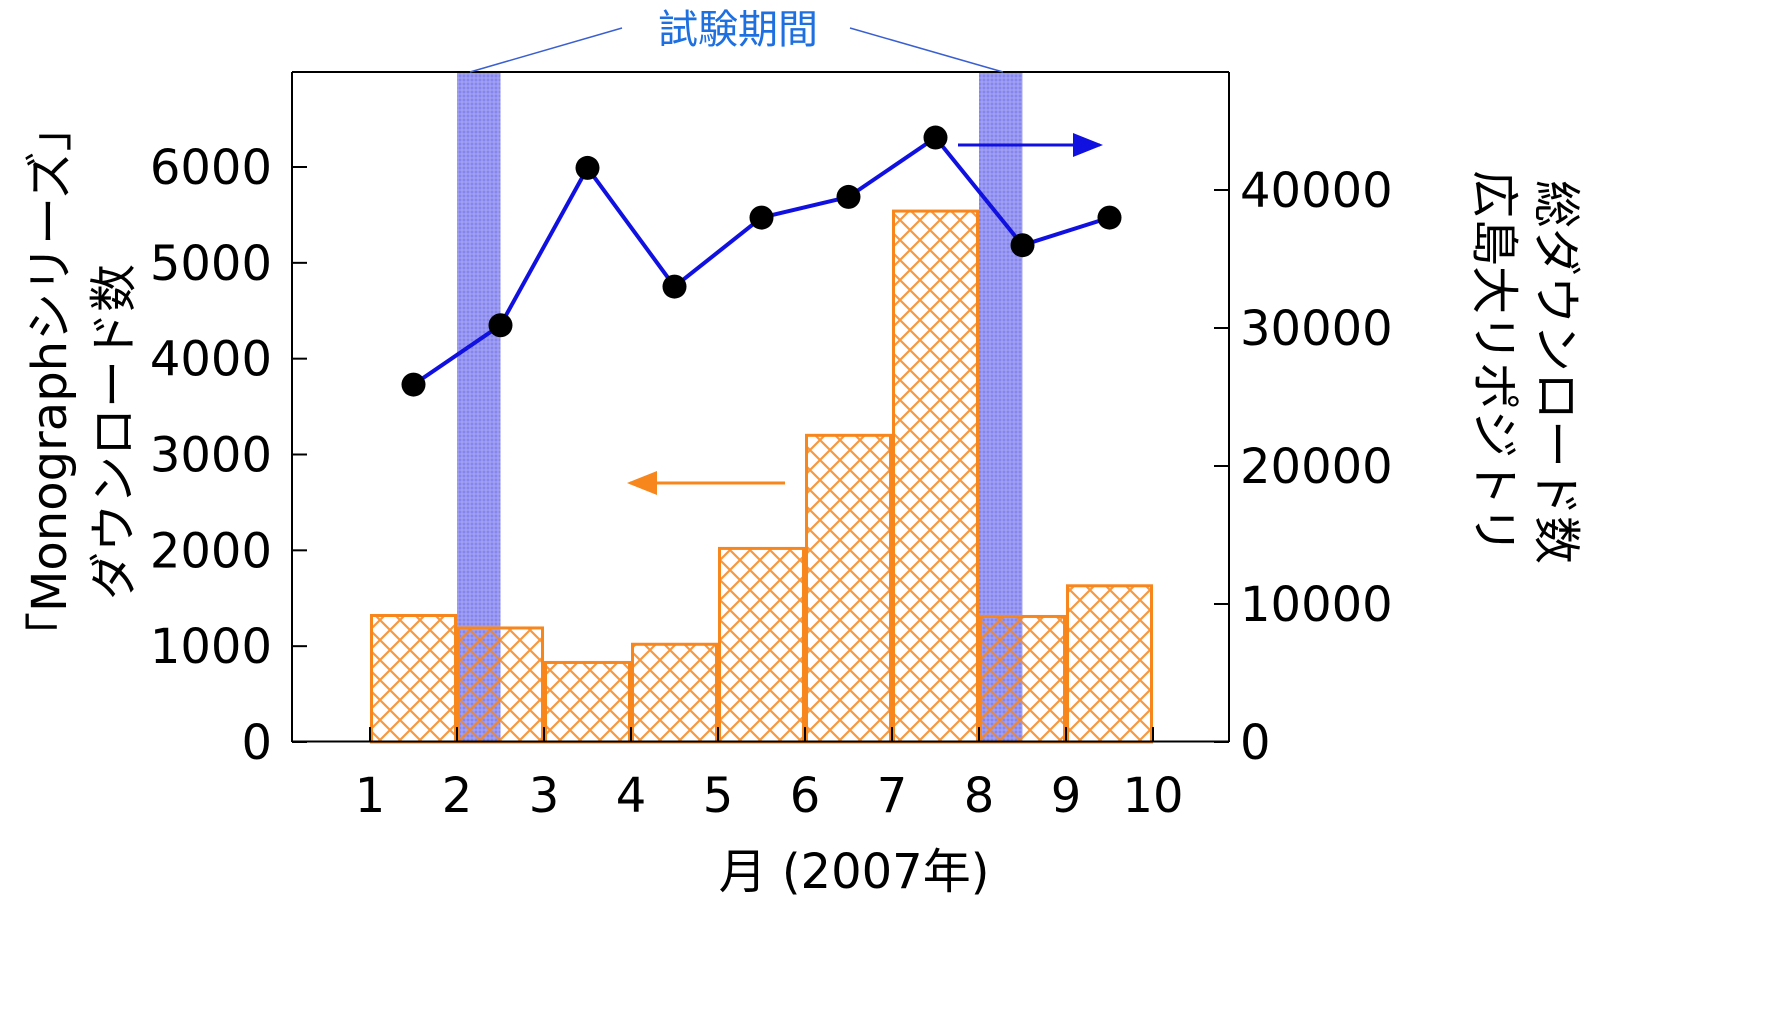  I want to click on x-tick-label-1: 1, so click(370, 796).